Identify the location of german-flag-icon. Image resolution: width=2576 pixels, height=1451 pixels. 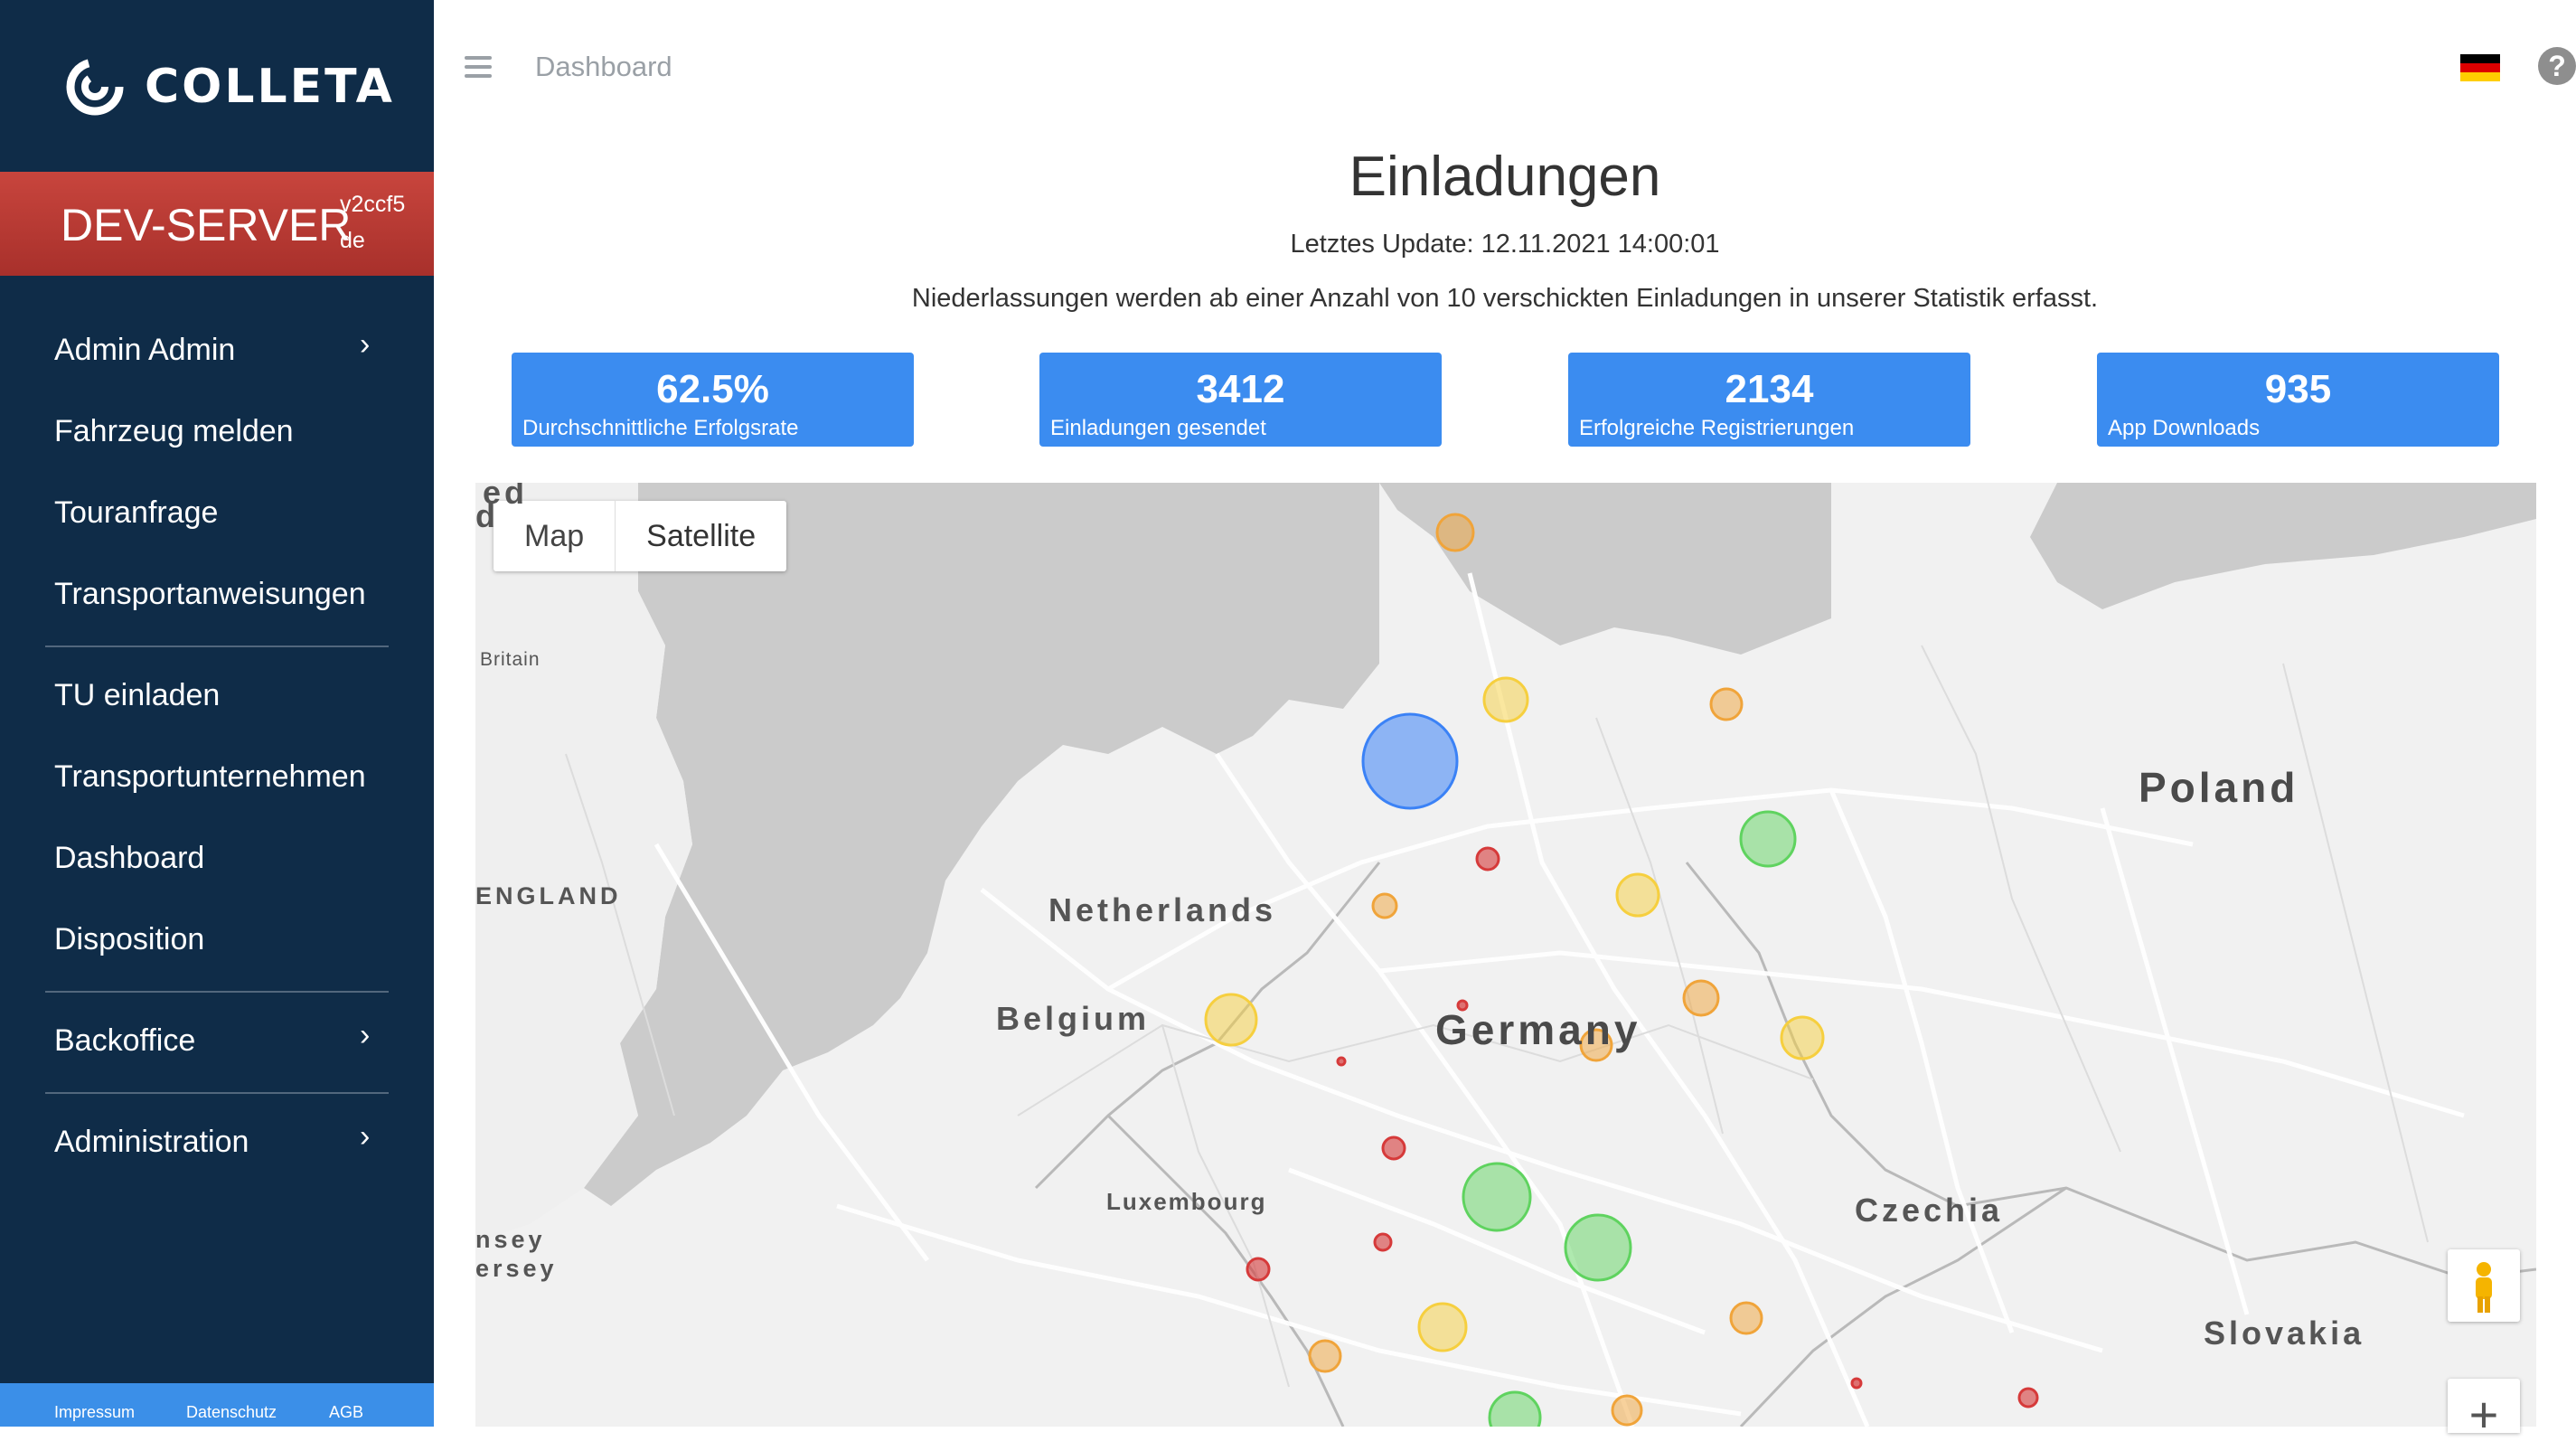
(2480, 67).